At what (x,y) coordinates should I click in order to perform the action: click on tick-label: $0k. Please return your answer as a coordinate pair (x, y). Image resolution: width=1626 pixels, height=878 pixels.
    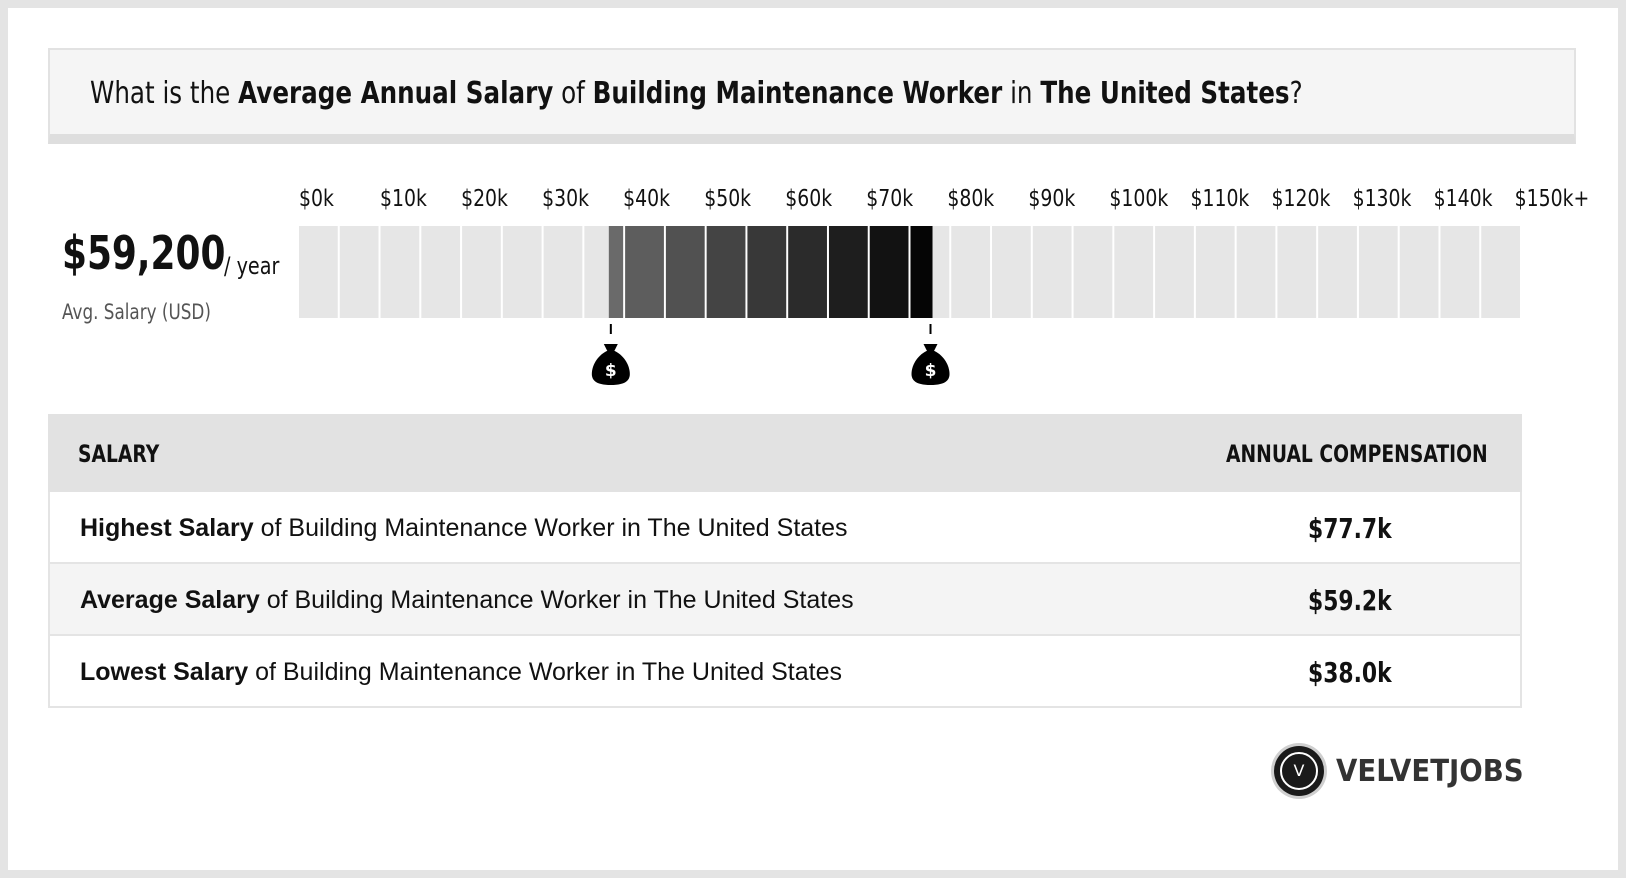
    Looking at the image, I should click on (317, 197).